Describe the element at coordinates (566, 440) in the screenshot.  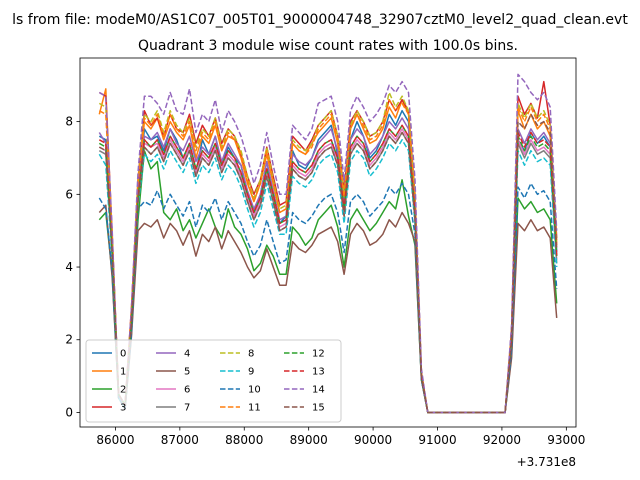
I see `x-tick-label: 93000` at that location.